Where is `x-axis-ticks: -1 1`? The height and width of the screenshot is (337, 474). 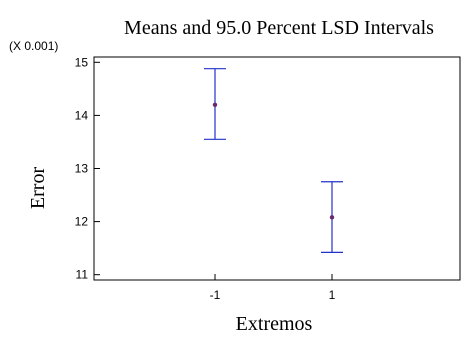
x-axis-ticks: -1 1 is located at coordinates (273, 288).